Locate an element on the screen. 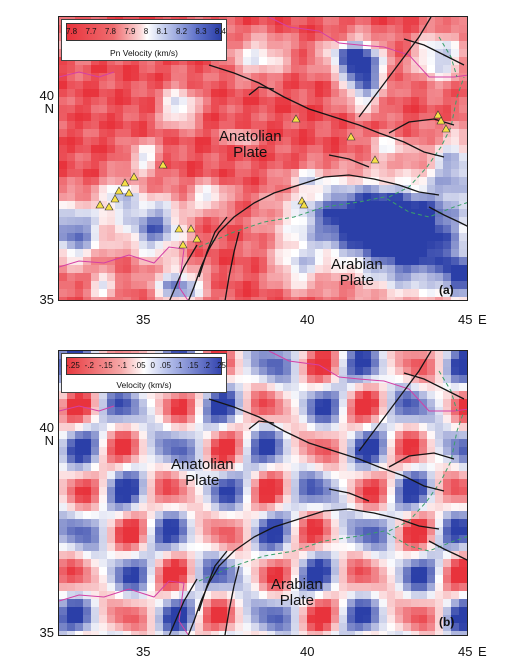 Image resolution: width=509 pixels, height=667 pixels. legend-b-tick-5: 0 is located at coordinates (152, 365).